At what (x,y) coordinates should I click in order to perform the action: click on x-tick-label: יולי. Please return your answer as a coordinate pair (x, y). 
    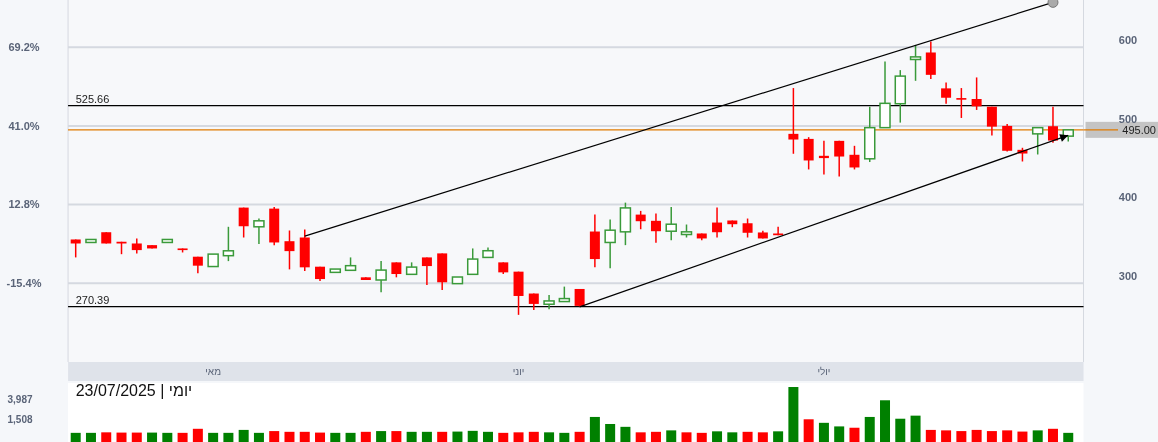
    Looking at the image, I should click on (824, 371).